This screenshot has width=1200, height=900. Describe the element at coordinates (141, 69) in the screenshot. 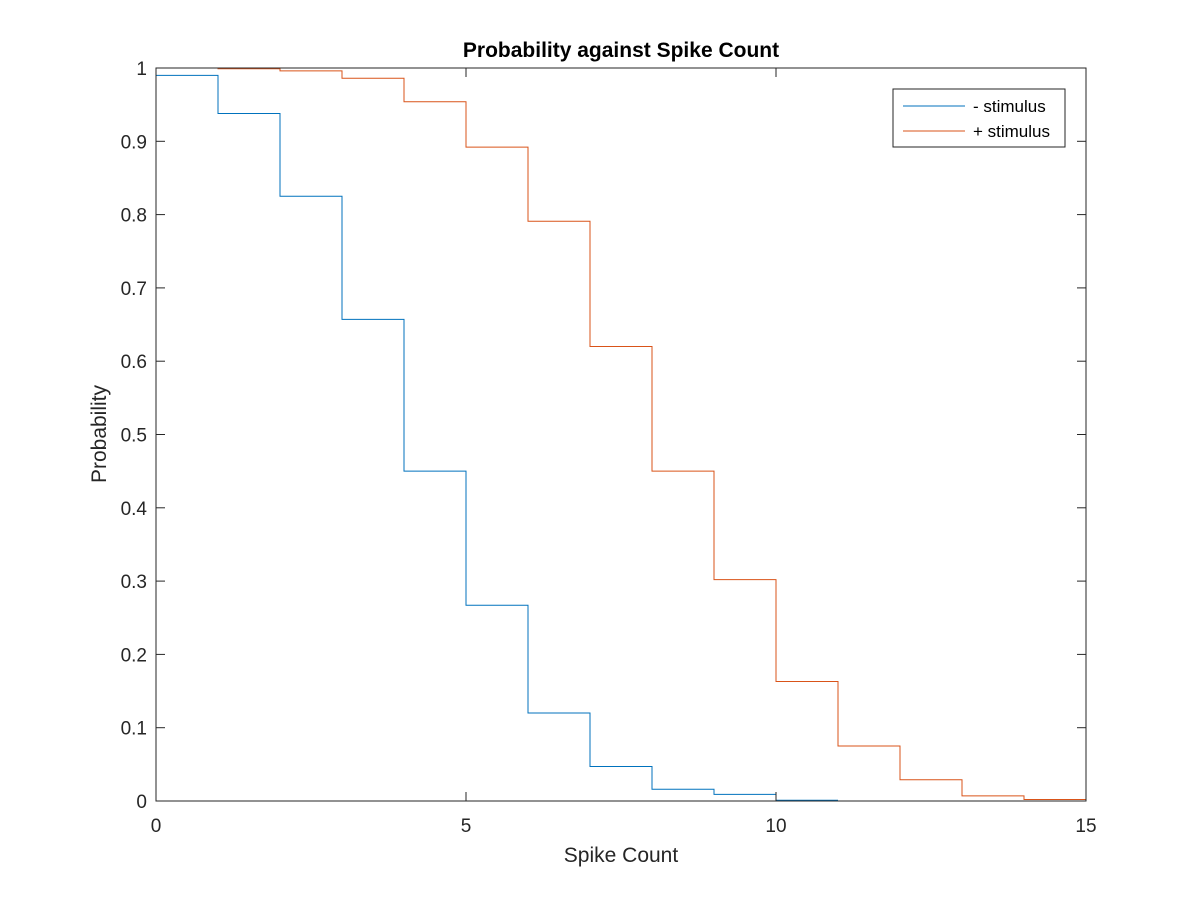

I see `y-tick-label: 1` at that location.